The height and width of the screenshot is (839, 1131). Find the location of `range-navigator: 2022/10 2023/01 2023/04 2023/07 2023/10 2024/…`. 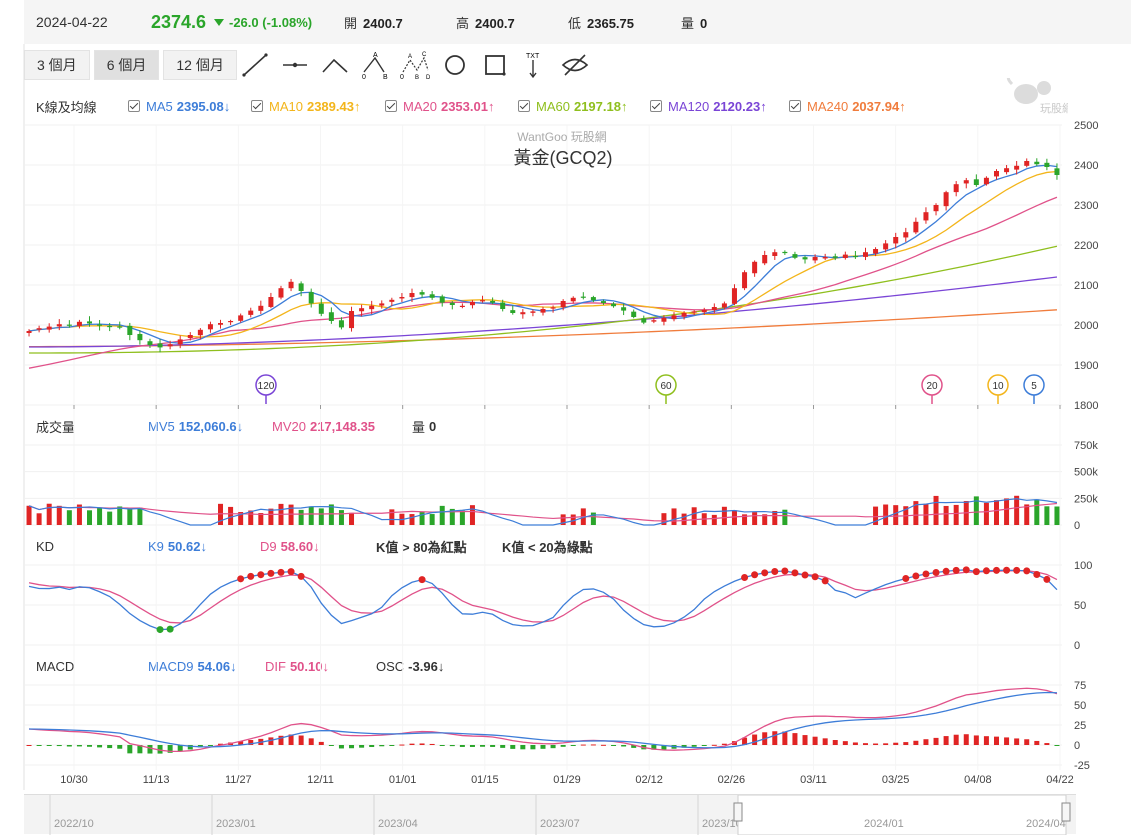

range-navigator: 2022/10 2023/01 2023/04 2023/07 2023/10 2024/… is located at coordinates (550, 815).